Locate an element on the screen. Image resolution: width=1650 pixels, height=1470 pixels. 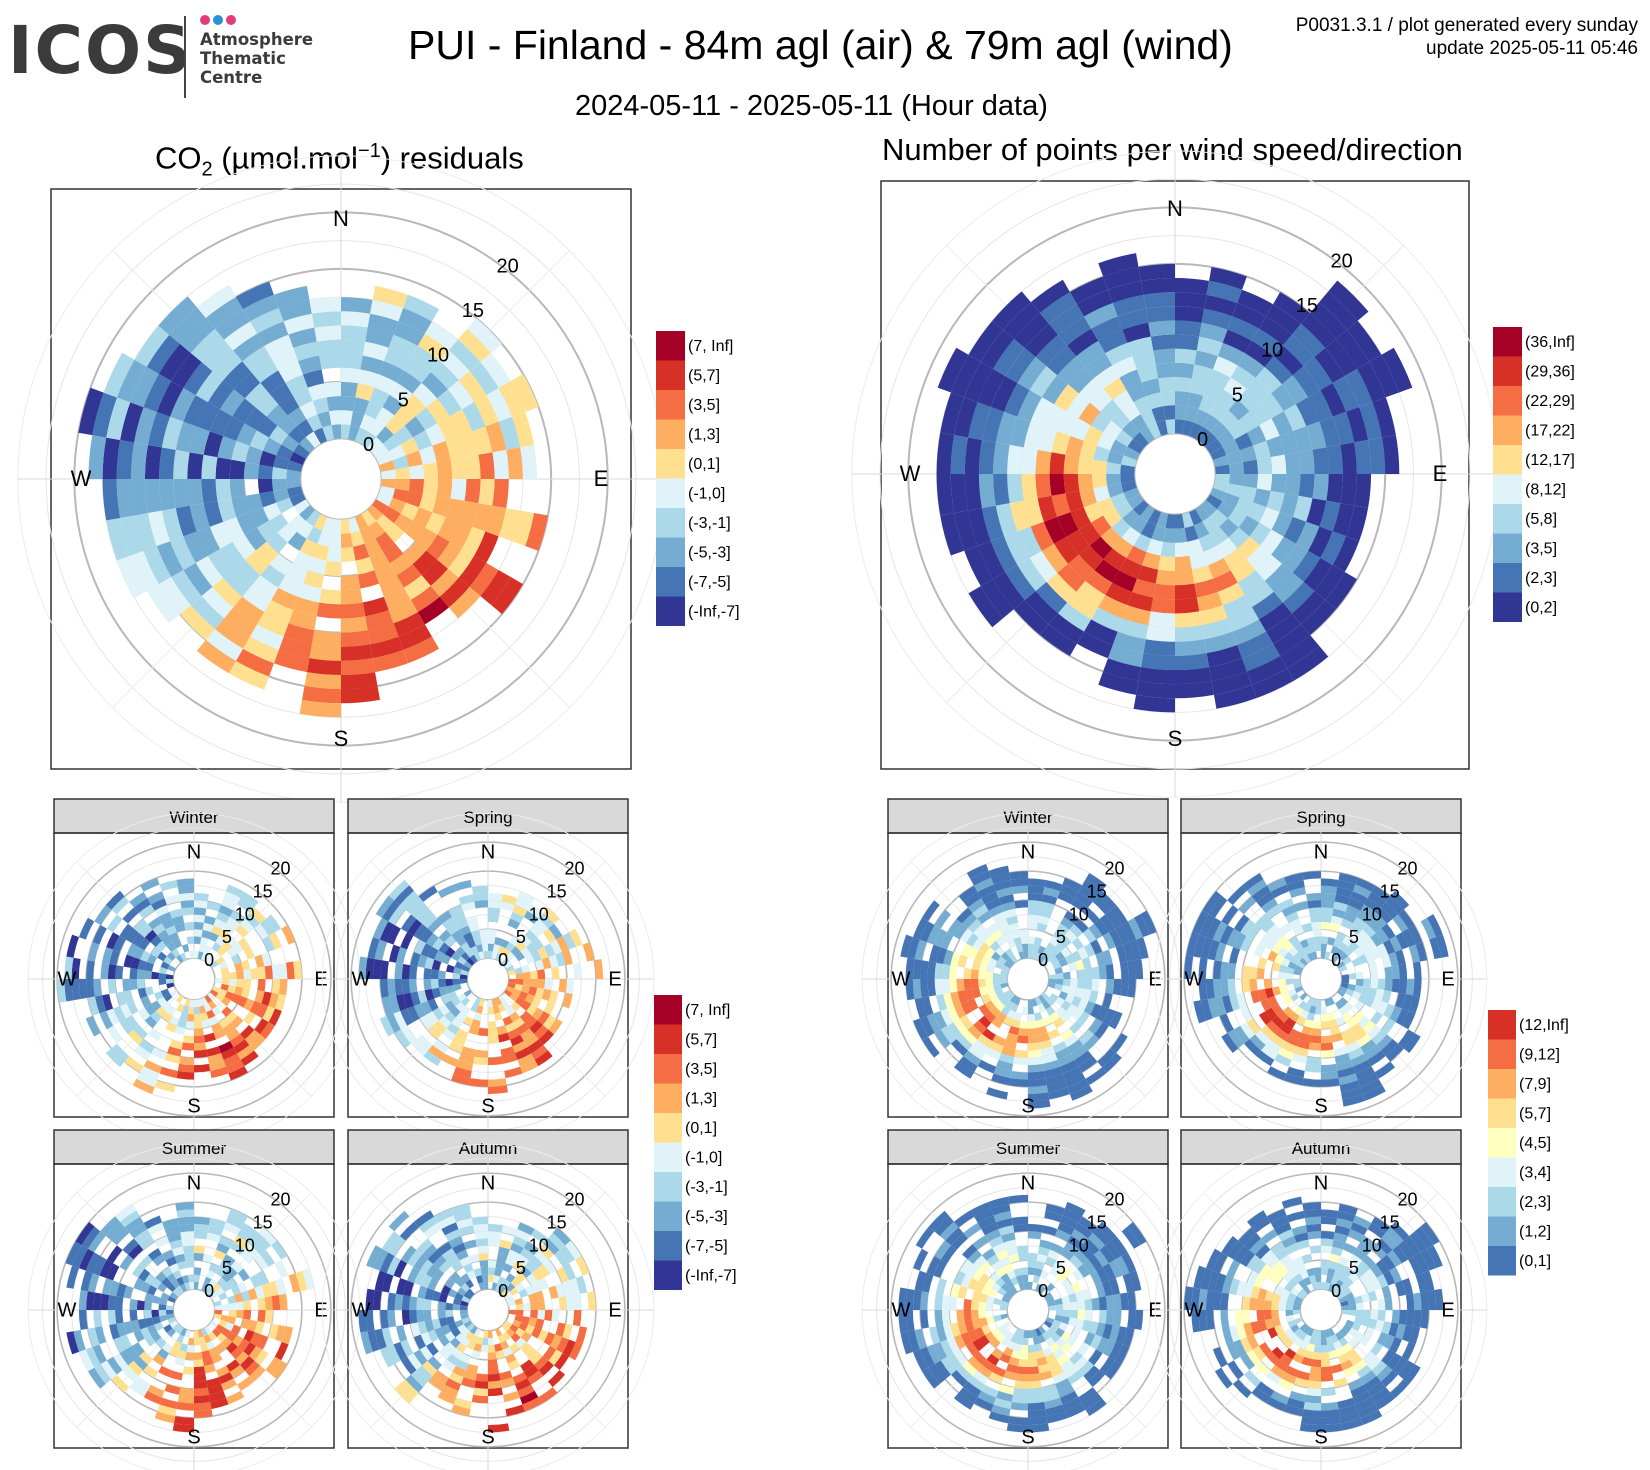
radial-tick-label: 5 is located at coordinates (1354, 1268).